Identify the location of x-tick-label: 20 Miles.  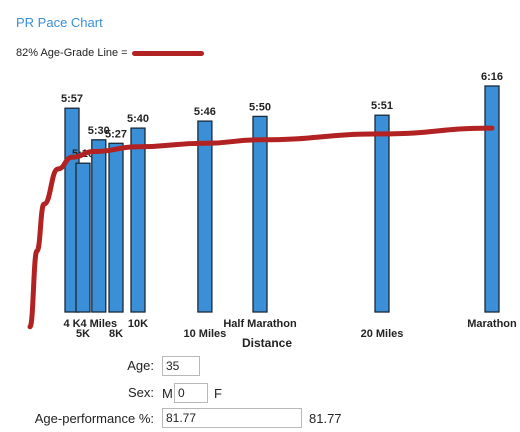
(382, 334).